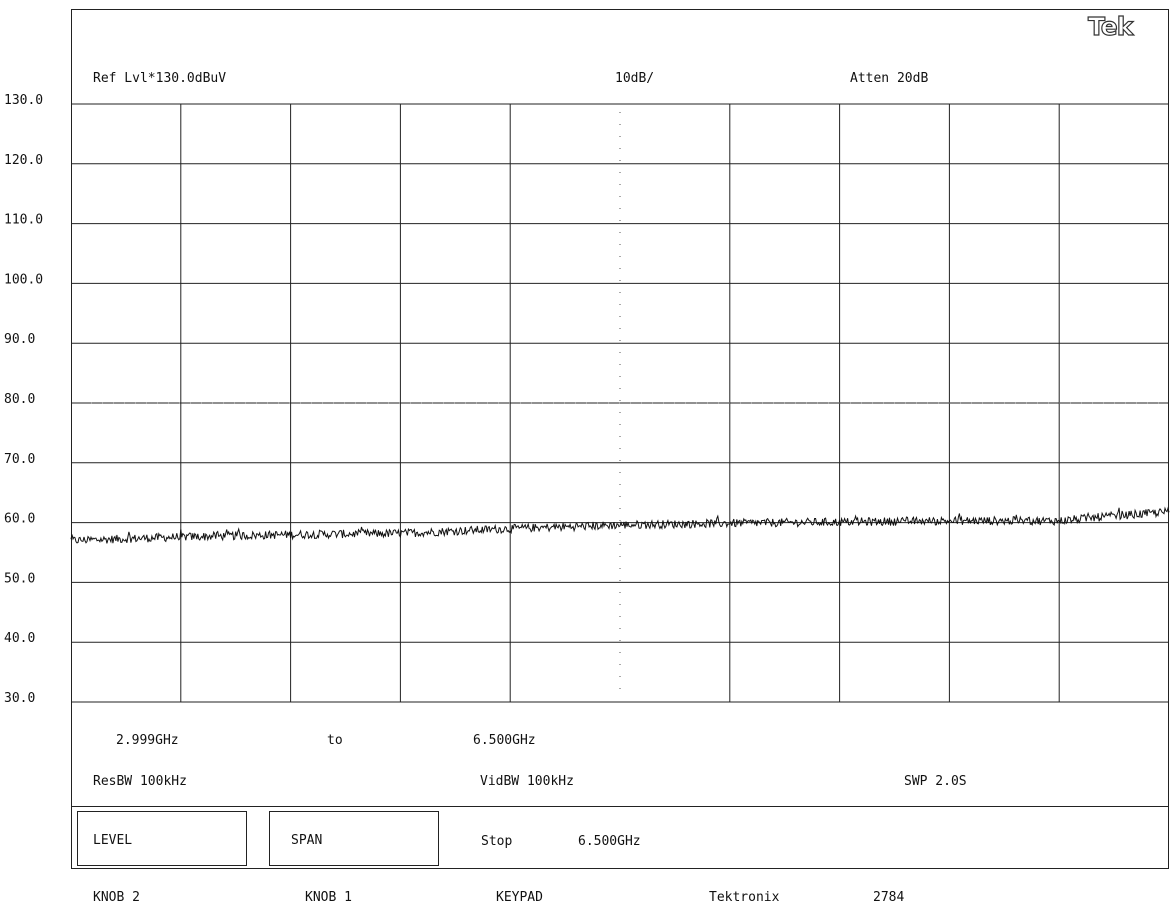  Describe the element at coordinates (19, 638) in the screenshot. I see `y-tick-label: 40.0` at that location.